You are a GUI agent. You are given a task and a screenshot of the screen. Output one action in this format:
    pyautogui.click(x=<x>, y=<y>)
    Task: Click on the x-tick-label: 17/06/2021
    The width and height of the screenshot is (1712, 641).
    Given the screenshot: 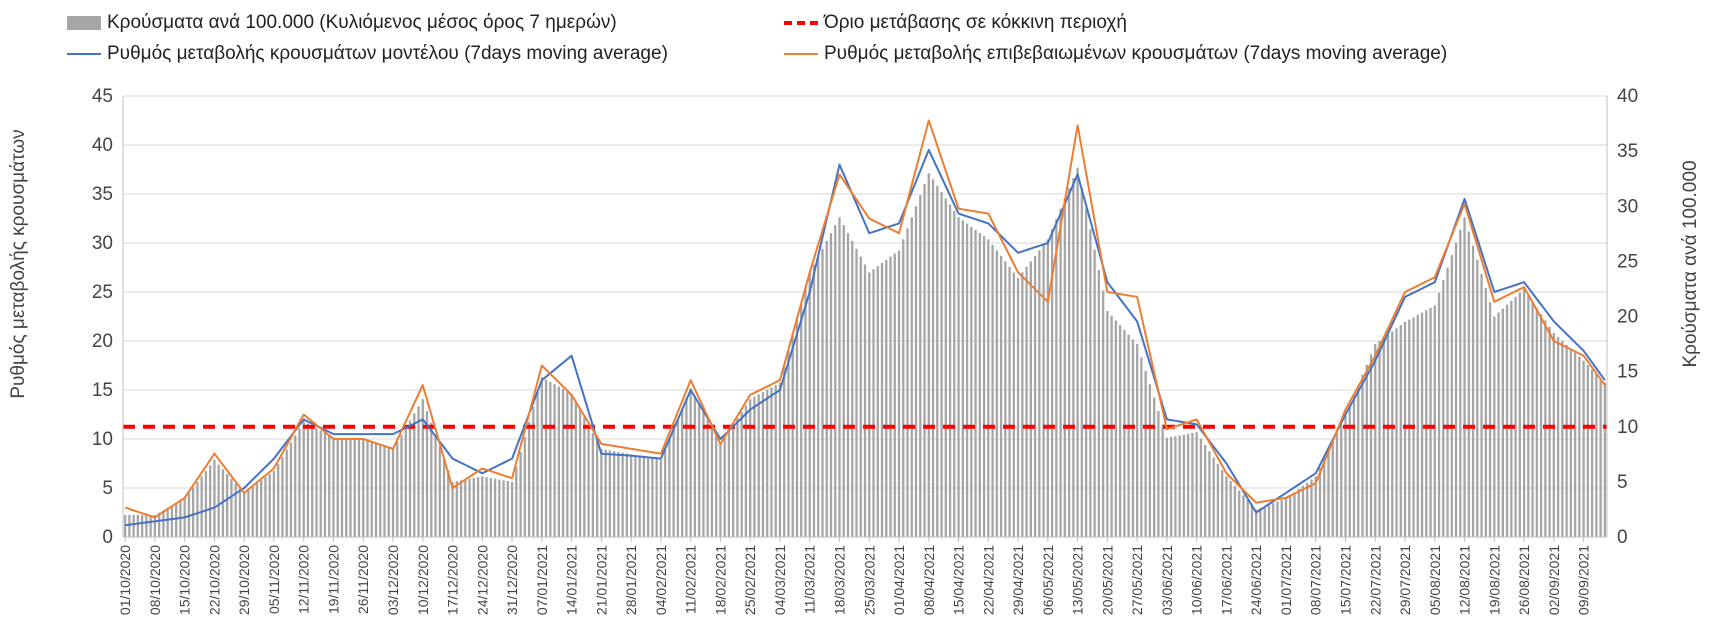 What is the action you would take?
    pyautogui.click(x=1226, y=580)
    